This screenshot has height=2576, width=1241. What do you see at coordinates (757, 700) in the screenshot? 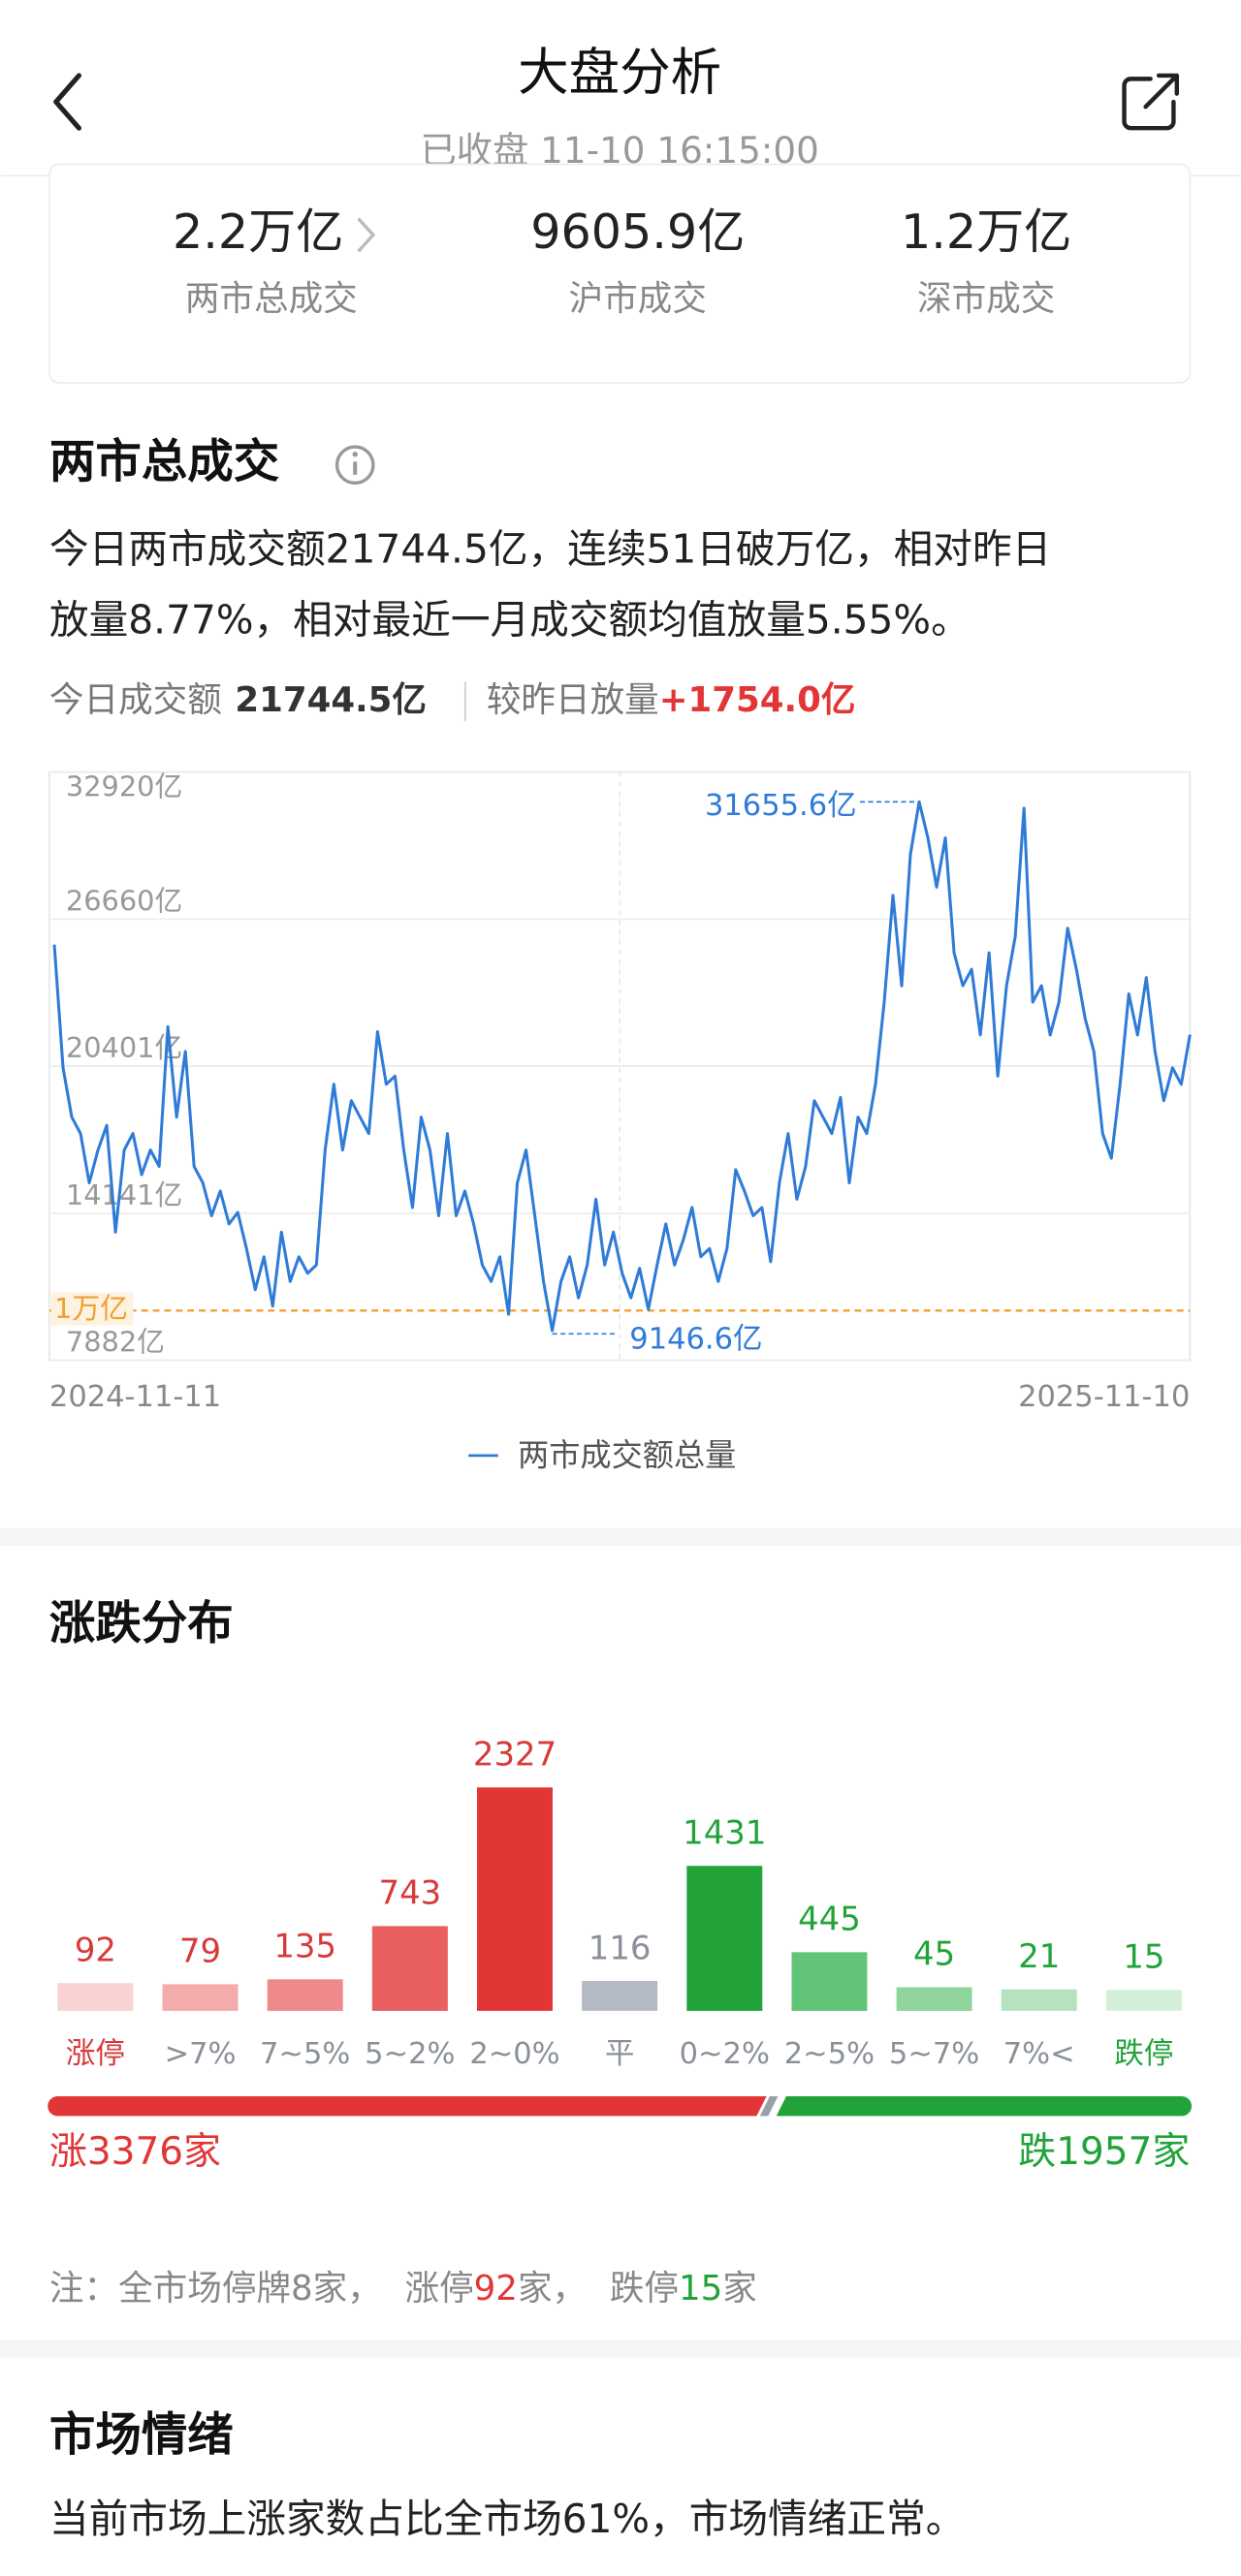
I see `change-value: +1754.0亿` at bounding box center [757, 700].